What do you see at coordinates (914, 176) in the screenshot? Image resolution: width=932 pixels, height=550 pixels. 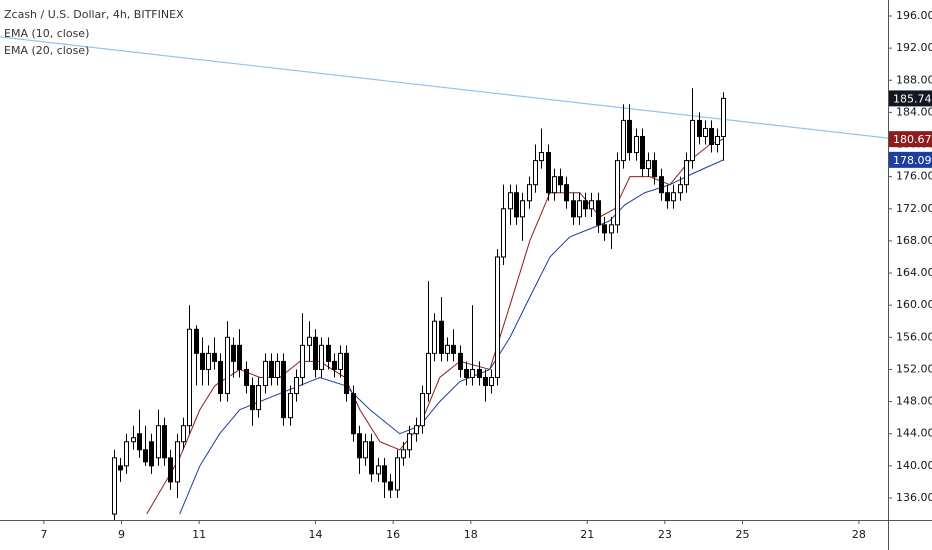 I see `y-tick-label: 176.00` at bounding box center [914, 176].